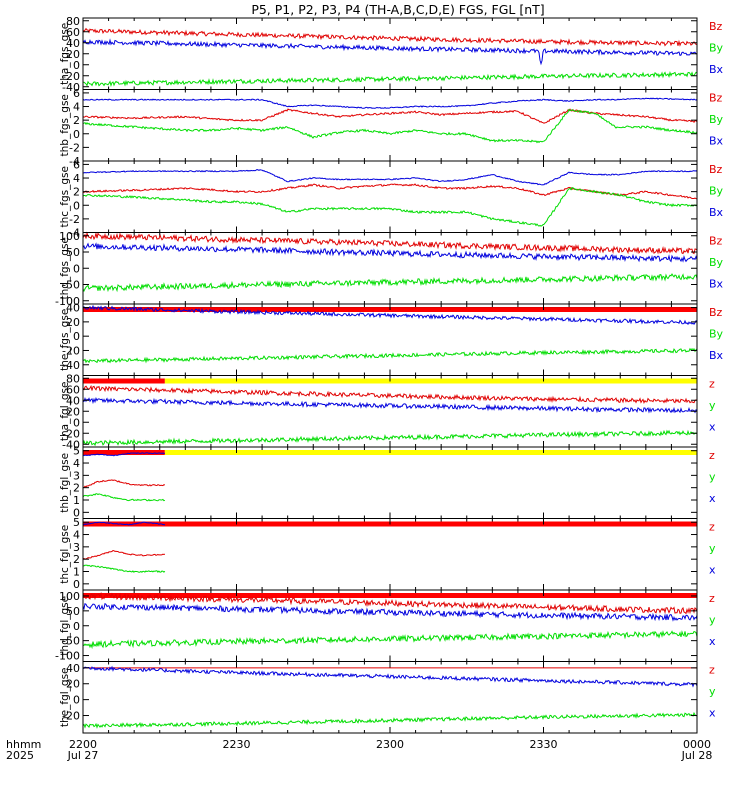 Image resolution: width=750 pixels, height=800 pixels. What do you see at coordinates (124, 568) in the screenshot?
I see `series-line-thc_fgl_gse-y` at bounding box center [124, 568].